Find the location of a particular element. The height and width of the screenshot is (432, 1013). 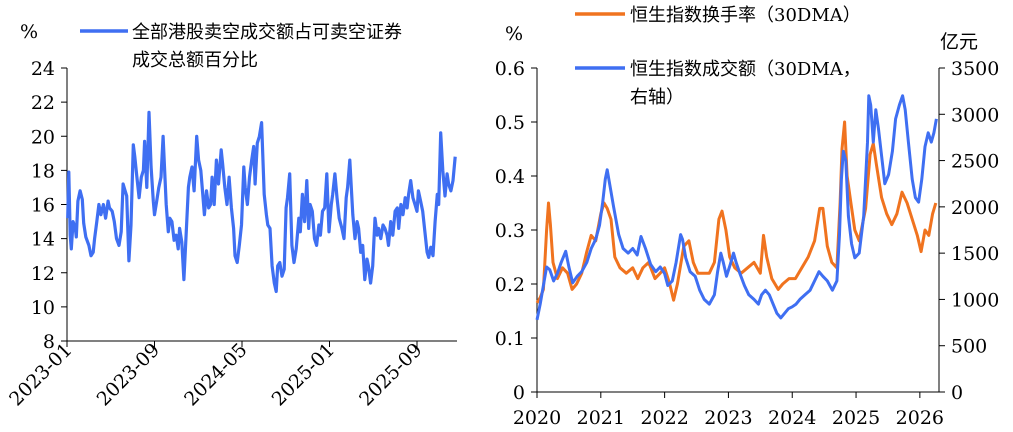

y2-tick-label: 0 is located at coordinates (957, 393).